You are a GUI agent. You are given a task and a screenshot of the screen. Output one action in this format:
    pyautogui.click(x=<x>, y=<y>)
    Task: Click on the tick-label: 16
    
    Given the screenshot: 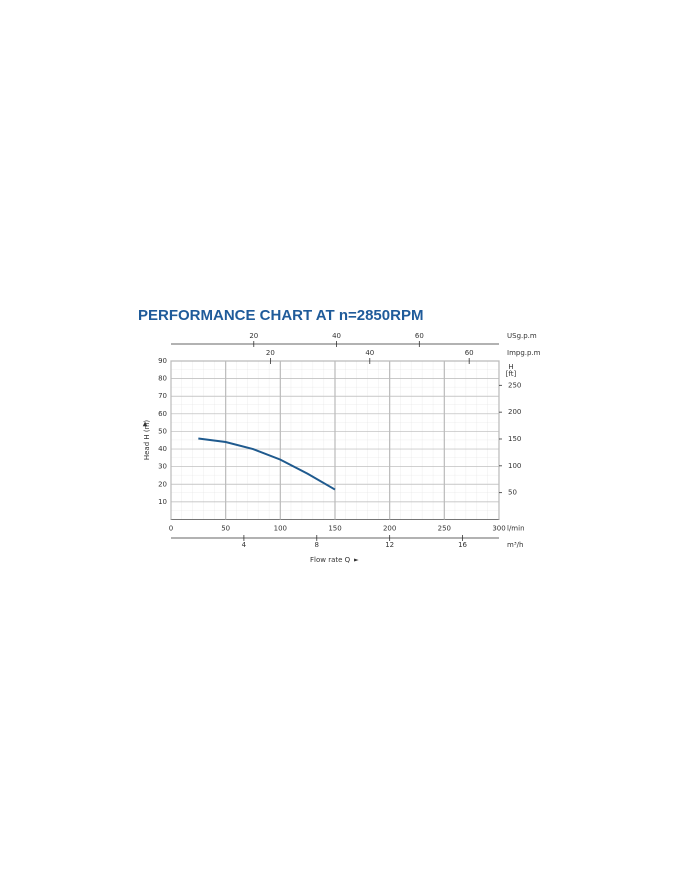 What is the action you would take?
    pyautogui.click(x=462, y=545)
    